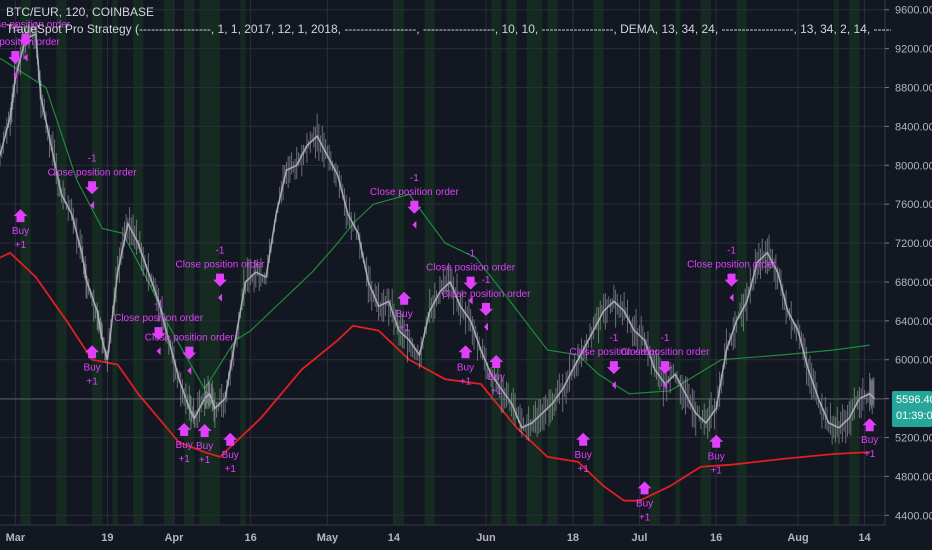 Image resolution: width=932 pixels, height=550 pixels. I want to click on time-axis: Mar 19 Apr 16 May 14 Jun 18 Jul 16 Aug 14, so click(466, 537).